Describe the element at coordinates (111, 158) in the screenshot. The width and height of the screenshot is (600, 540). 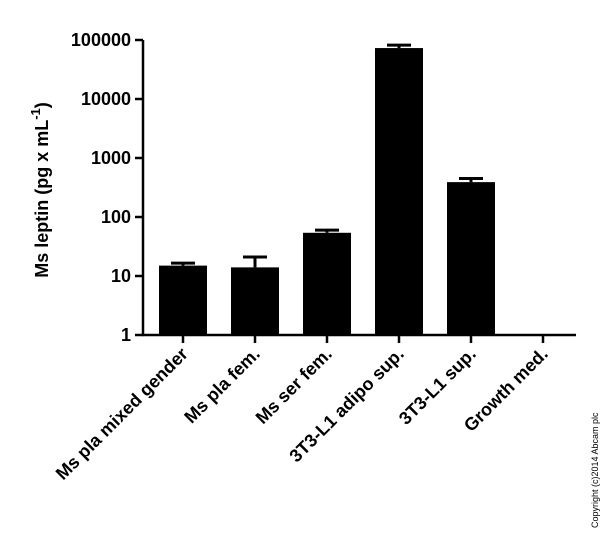
I see `y-tick-label: 1000` at that location.